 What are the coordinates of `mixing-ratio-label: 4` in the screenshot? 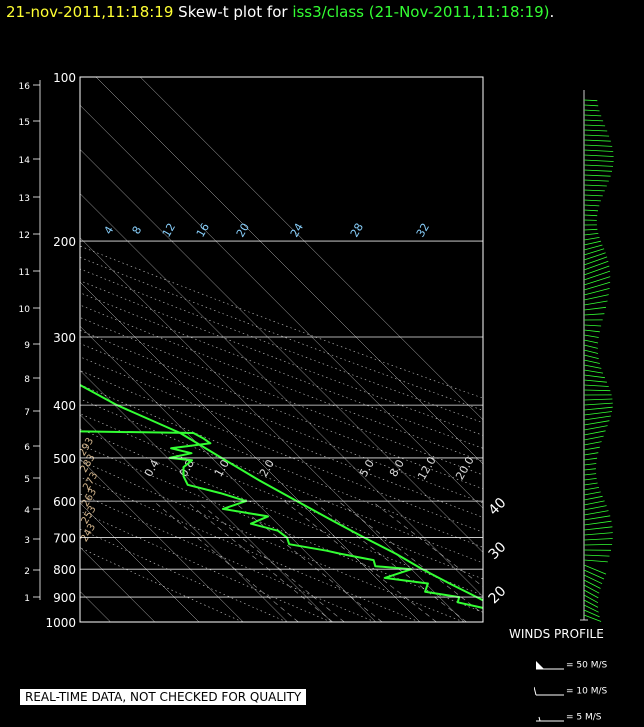 It's located at (109, 230).